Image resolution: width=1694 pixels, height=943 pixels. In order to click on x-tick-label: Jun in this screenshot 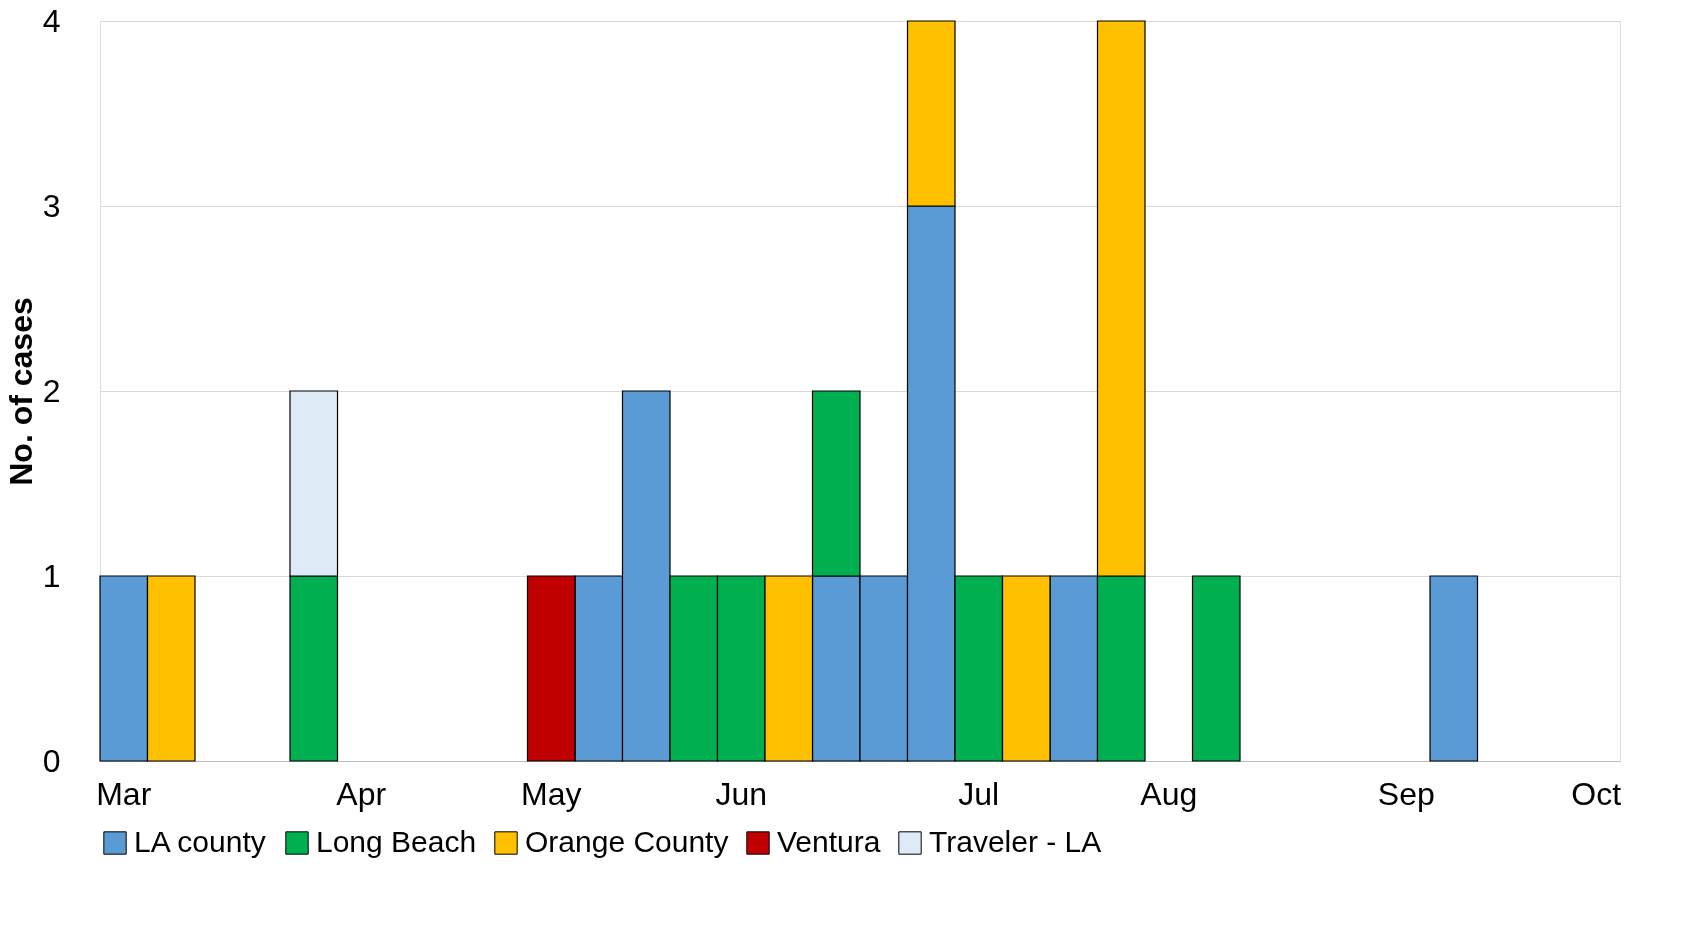, I will do `click(741, 793)`.